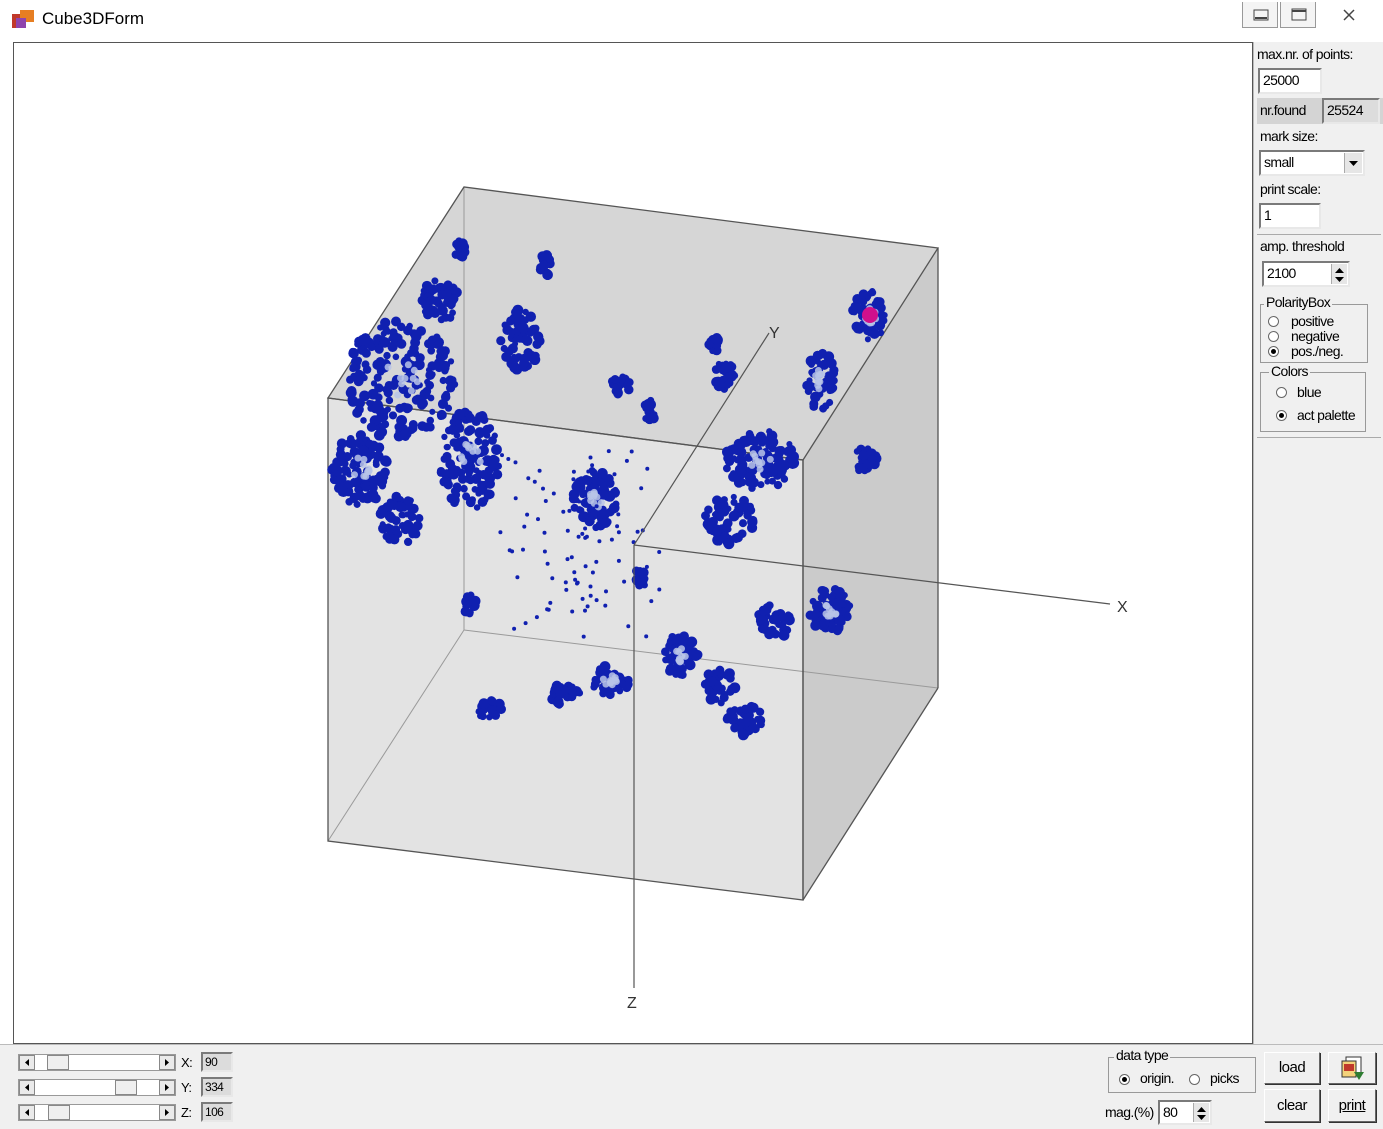  What do you see at coordinates (58, 1062) in the screenshot?
I see `x-slider-thumb` at bounding box center [58, 1062].